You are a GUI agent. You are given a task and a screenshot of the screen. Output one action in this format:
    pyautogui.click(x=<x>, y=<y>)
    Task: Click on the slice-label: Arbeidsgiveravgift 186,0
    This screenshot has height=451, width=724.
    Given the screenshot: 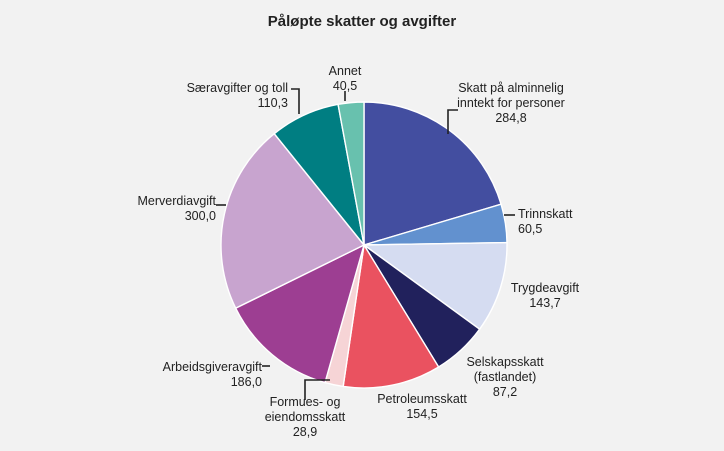 What is the action you would take?
    pyautogui.click(x=213, y=374)
    